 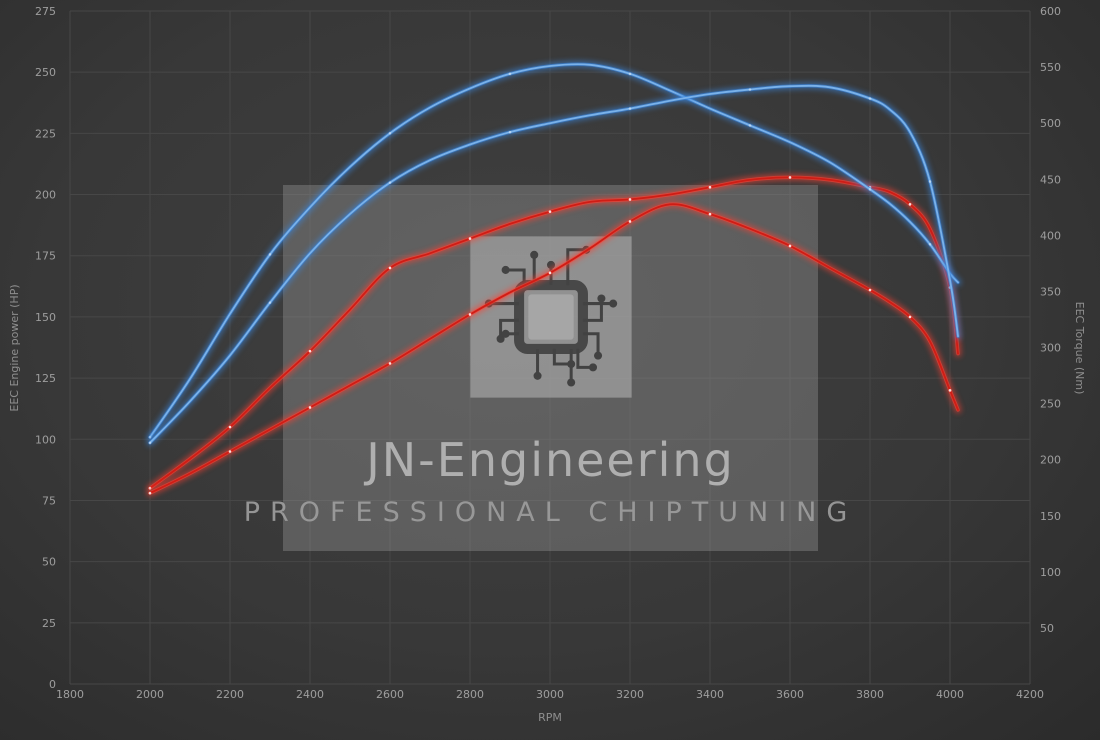 I want to click on svg-text: 2000, so click(x=150, y=694).